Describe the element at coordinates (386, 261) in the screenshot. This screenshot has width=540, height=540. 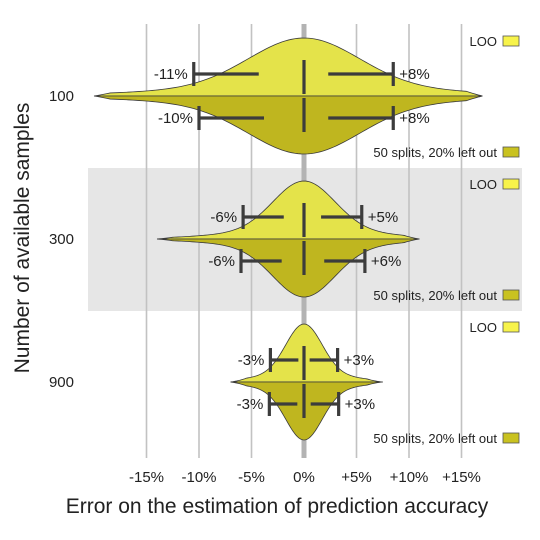
I see `annotation-high-label: +6%` at that location.